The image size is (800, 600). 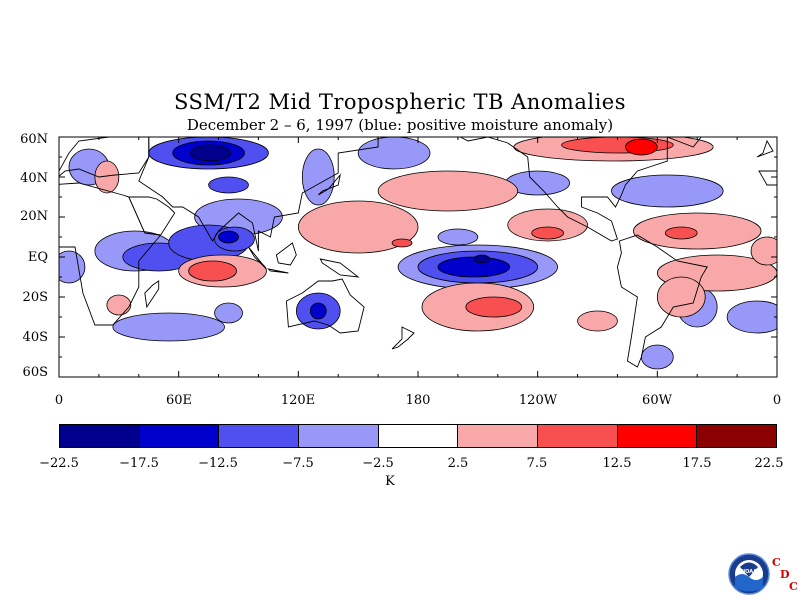 What do you see at coordinates (218, 463) in the screenshot?
I see `colorbar-tick: −12.5` at bounding box center [218, 463].